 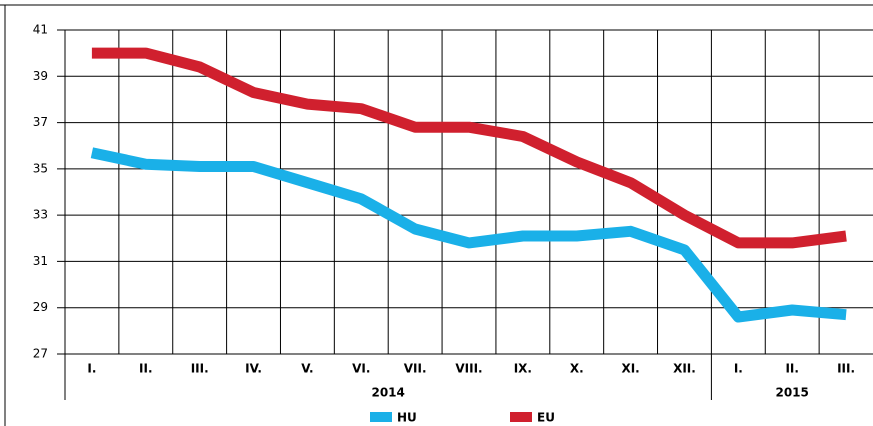 What do you see at coordinates (40, 307) in the screenshot?
I see `y-tick-label: 29` at bounding box center [40, 307].